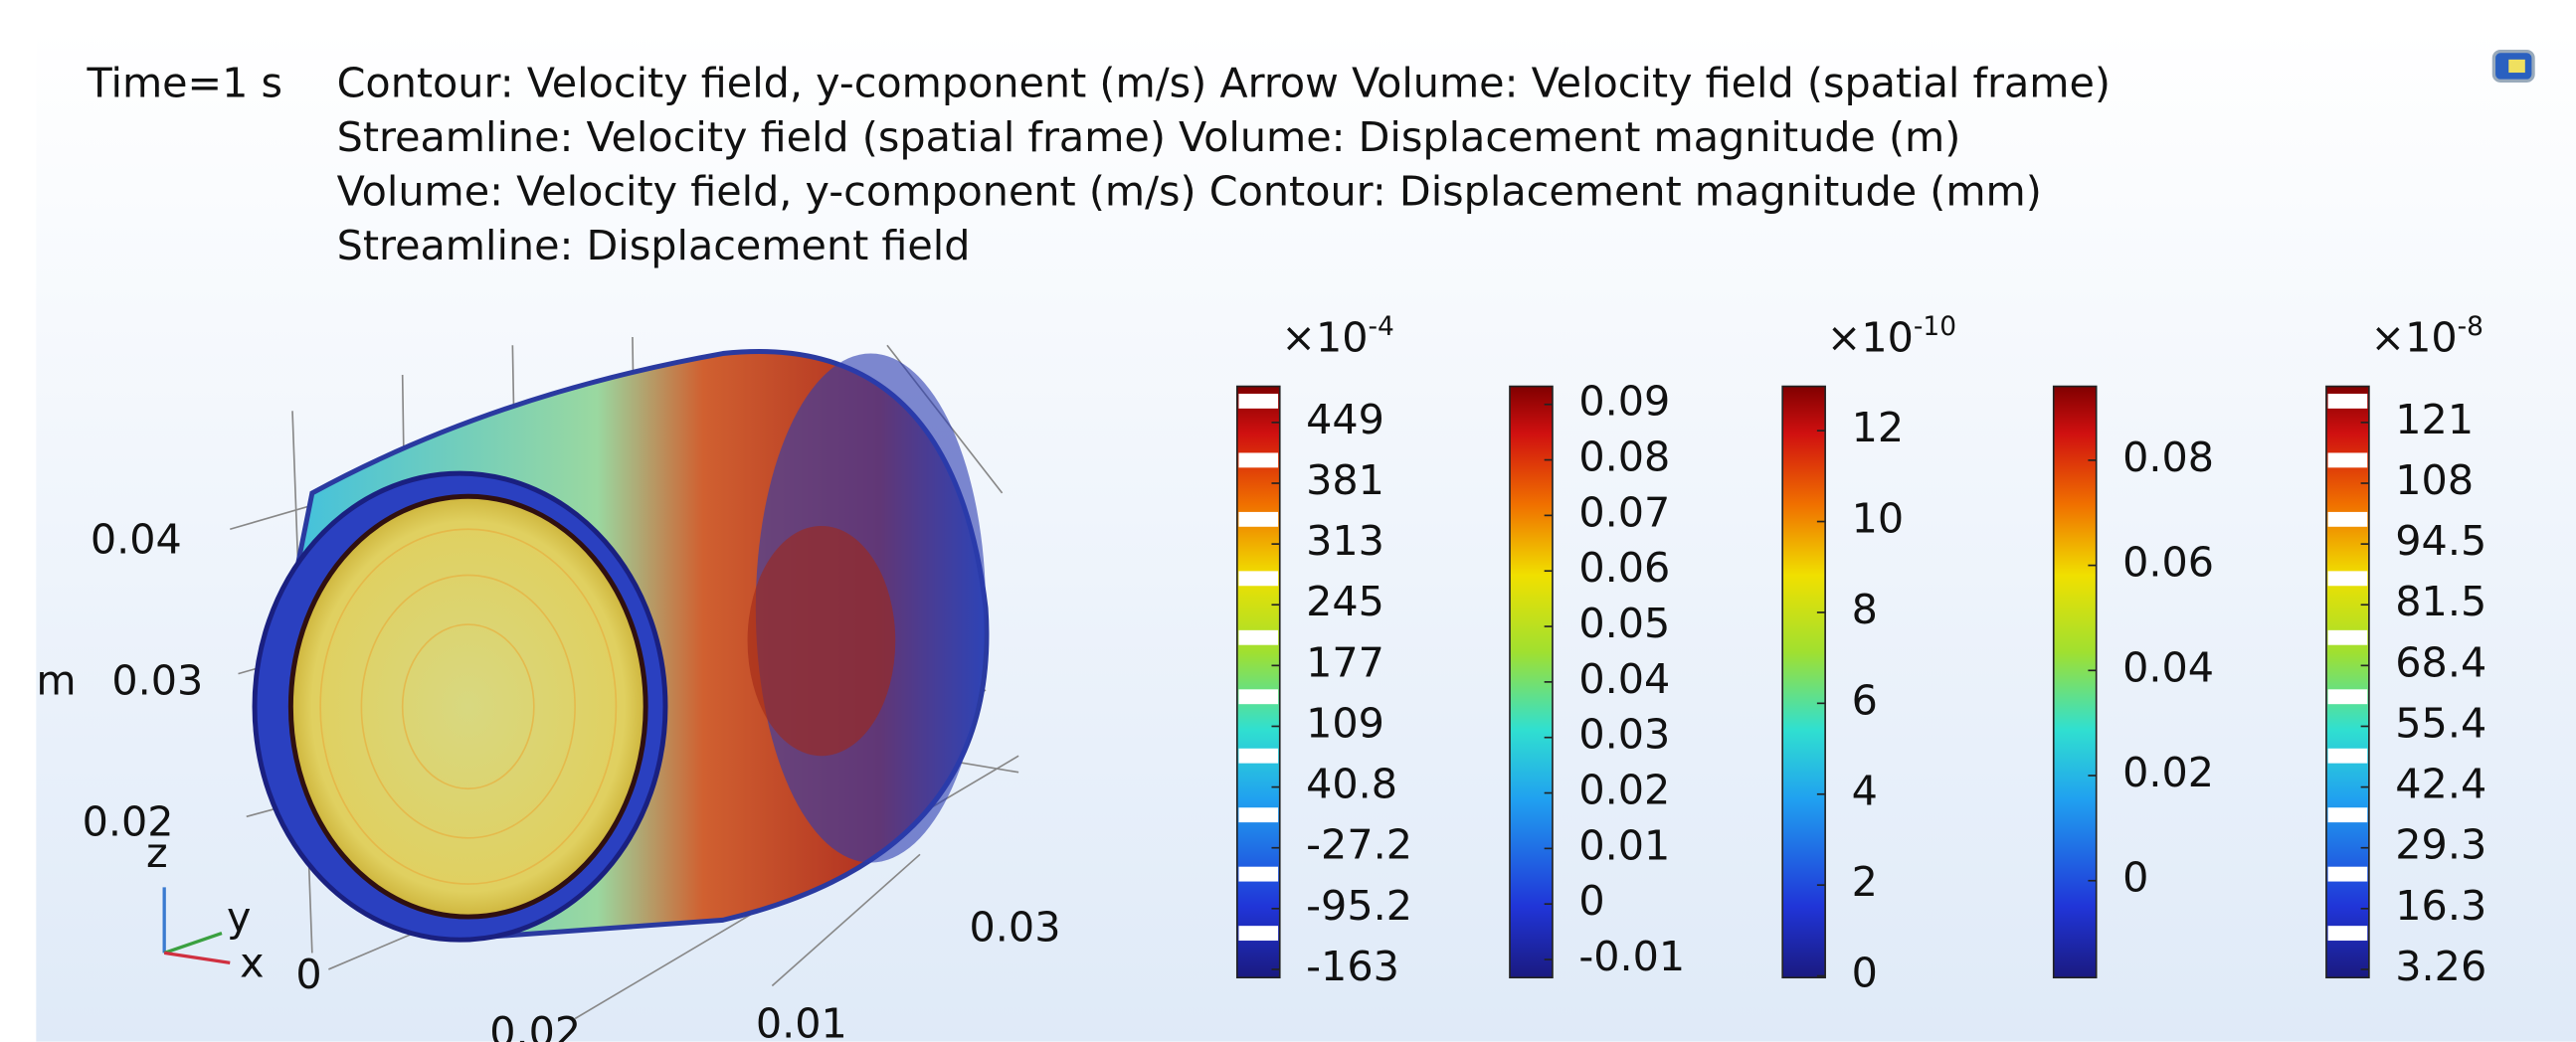 Image resolution: width=2576 pixels, height=1042 pixels. I want to click on legend-tick-label: -0.01, so click(1631, 956).